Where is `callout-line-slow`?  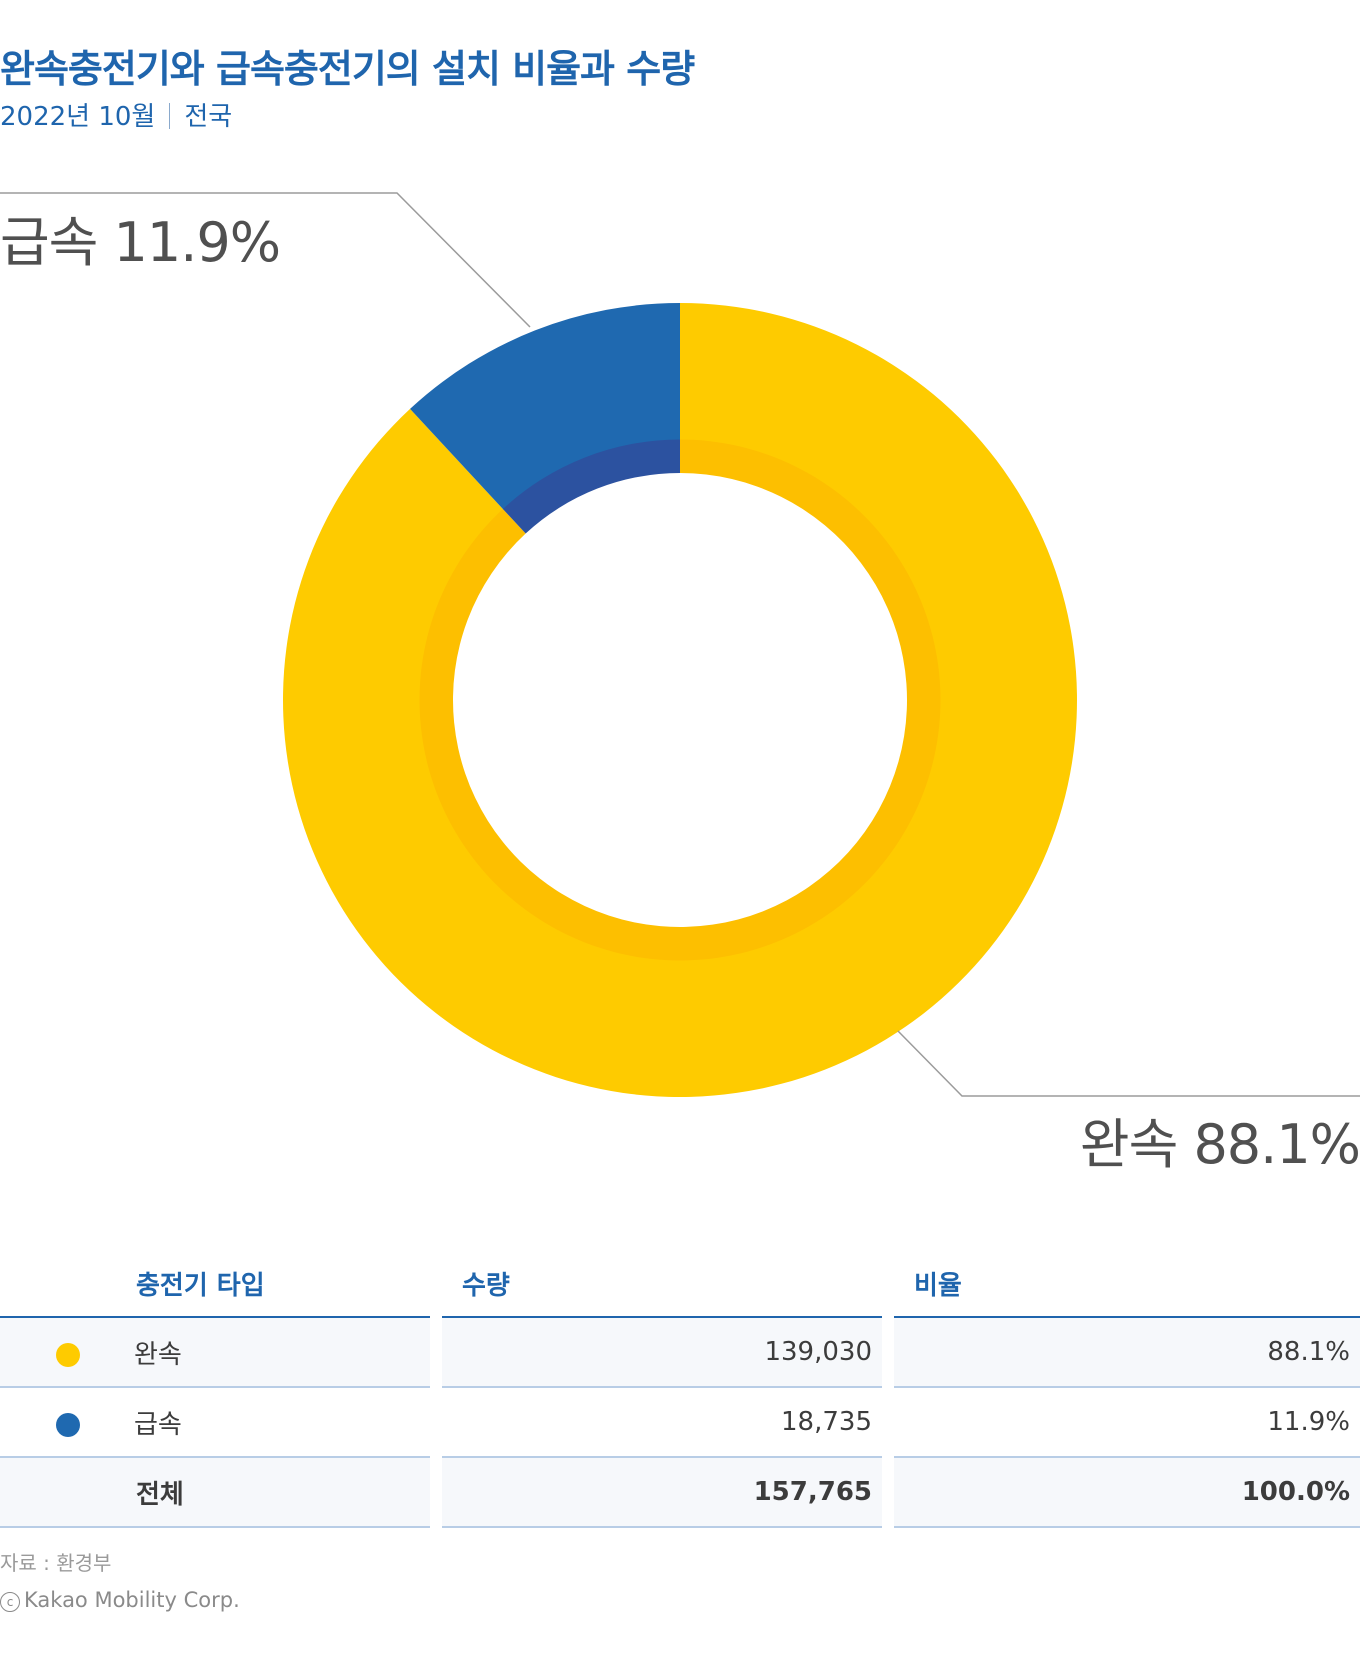
callout-line-slow is located at coordinates (1128, 1063).